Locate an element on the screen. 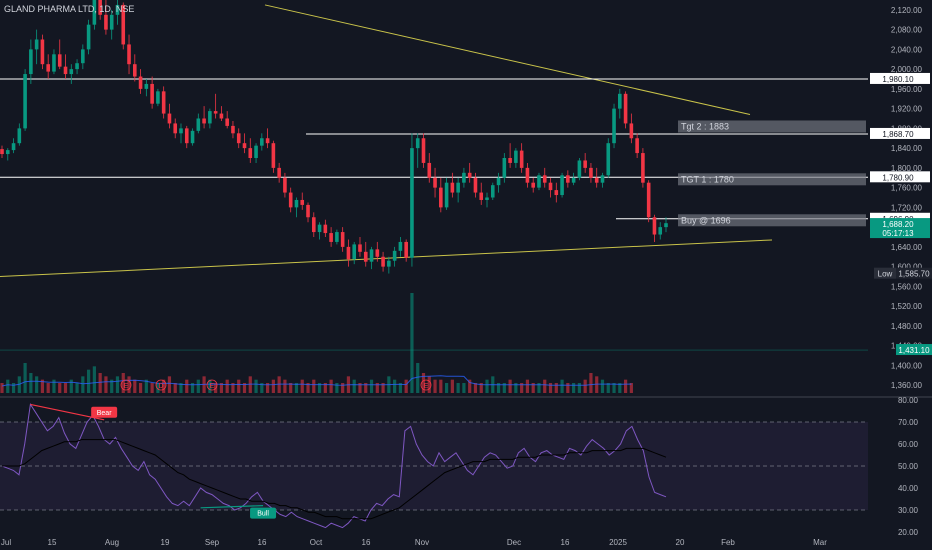 This screenshot has width=932, height=550. level-price-badge: 1,868.70 is located at coordinates (898, 134).